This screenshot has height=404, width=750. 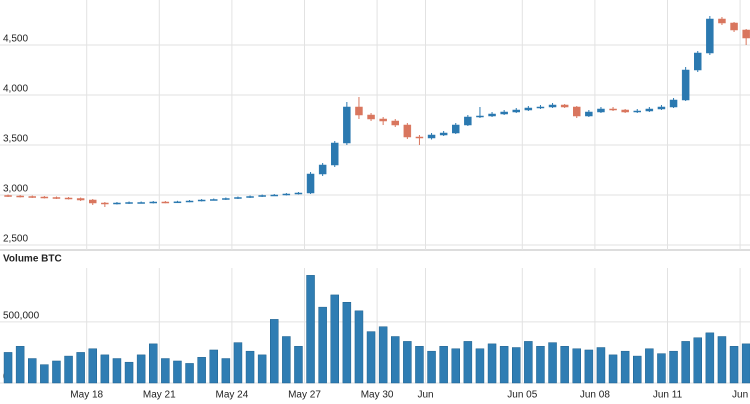 What do you see at coordinates (15, 89) in the screenshot?
I see `y-tick-label: 4,000` at bounding box center [15, 89].